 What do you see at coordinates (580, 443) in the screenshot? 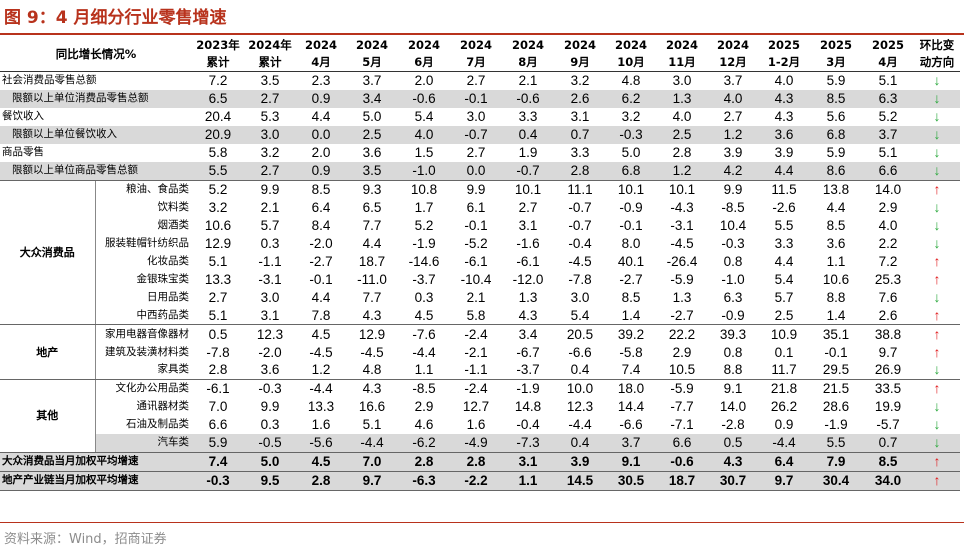
I see `value-cell: 0.4` at bounding box center [580, 443].